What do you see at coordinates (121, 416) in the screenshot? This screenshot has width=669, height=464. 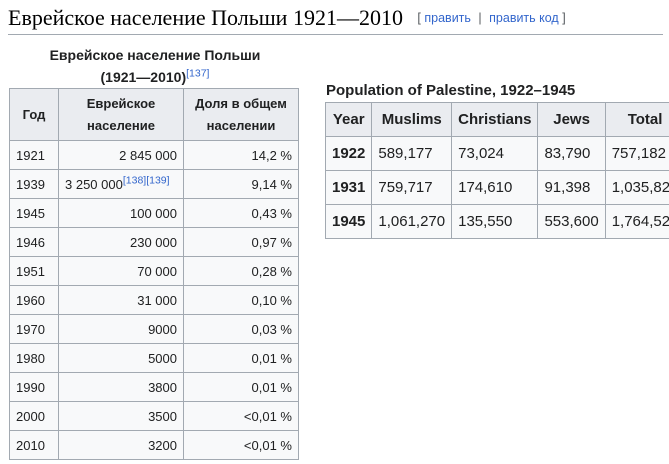 I see `cell-population: 3500` at bounding box center [121, 416].